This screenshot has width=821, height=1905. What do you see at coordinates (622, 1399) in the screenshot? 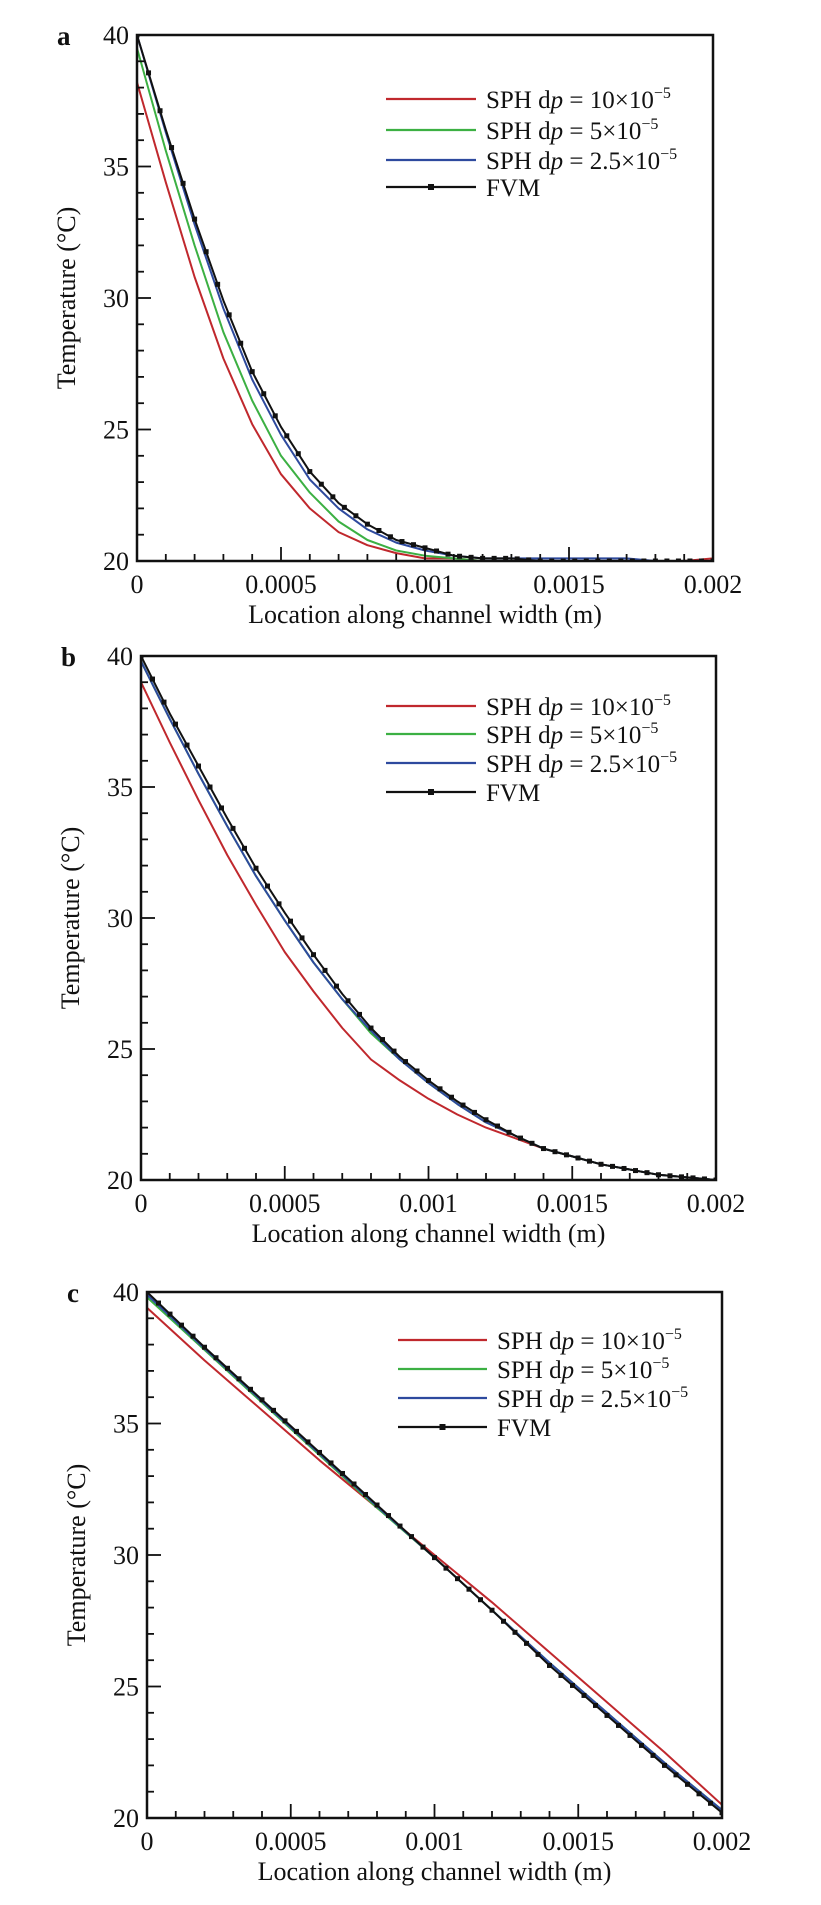
I see `legend-label-value: = 2.5×10` at bounding box center [622, 1399].